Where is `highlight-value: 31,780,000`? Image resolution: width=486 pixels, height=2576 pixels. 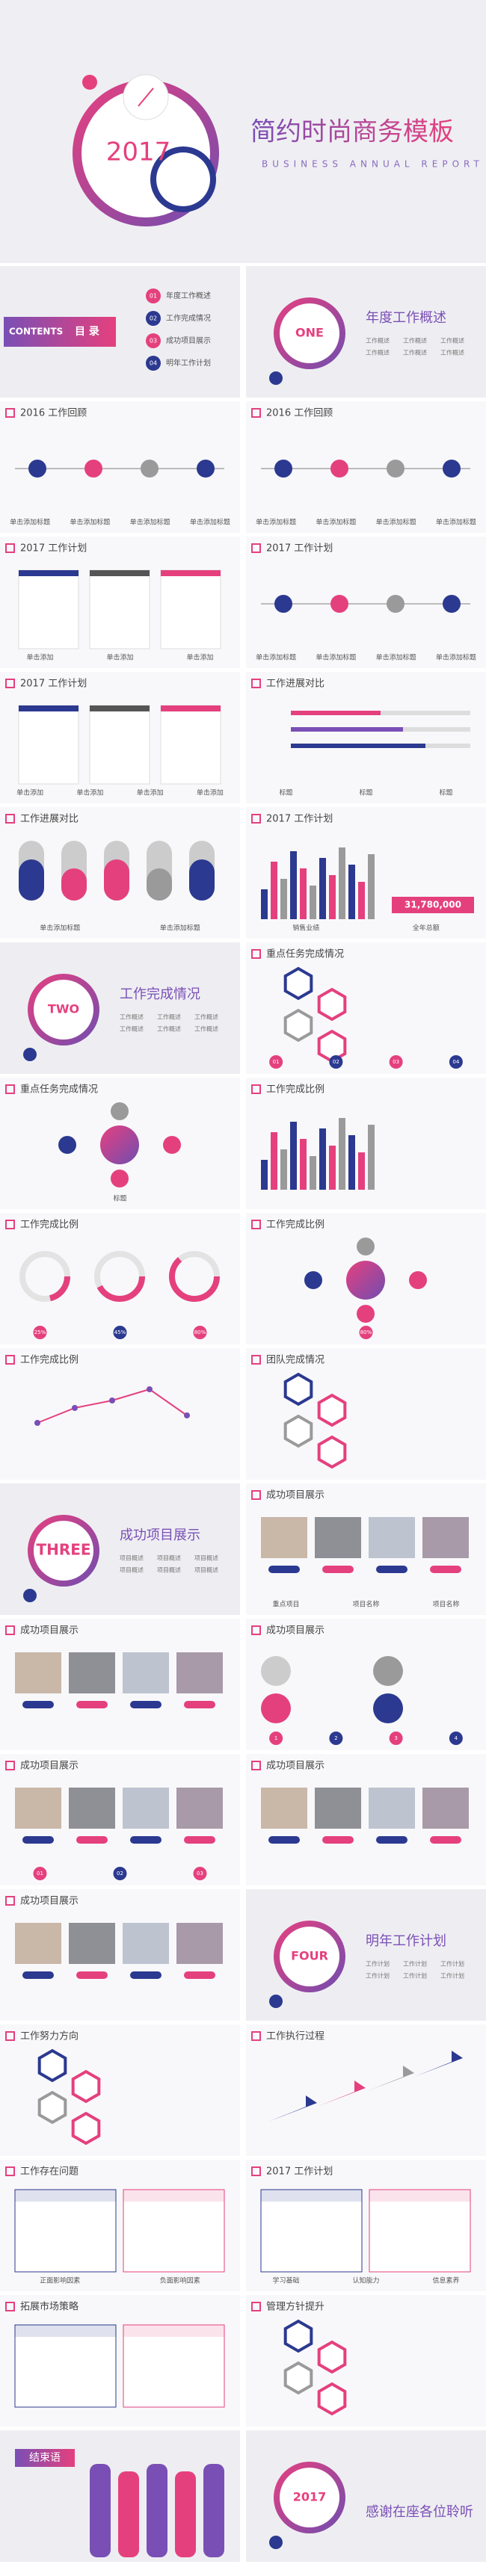 highlight-value: 31,780,000 is located at coordinates (433, 905).